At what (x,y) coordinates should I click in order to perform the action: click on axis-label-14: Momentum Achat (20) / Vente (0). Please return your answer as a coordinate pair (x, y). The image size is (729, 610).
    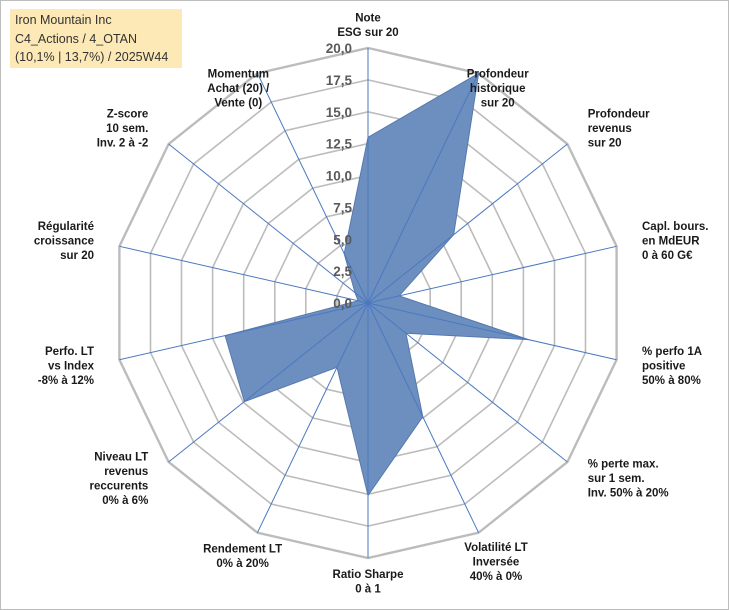
    Looking at the image, I should click on (238, 88).